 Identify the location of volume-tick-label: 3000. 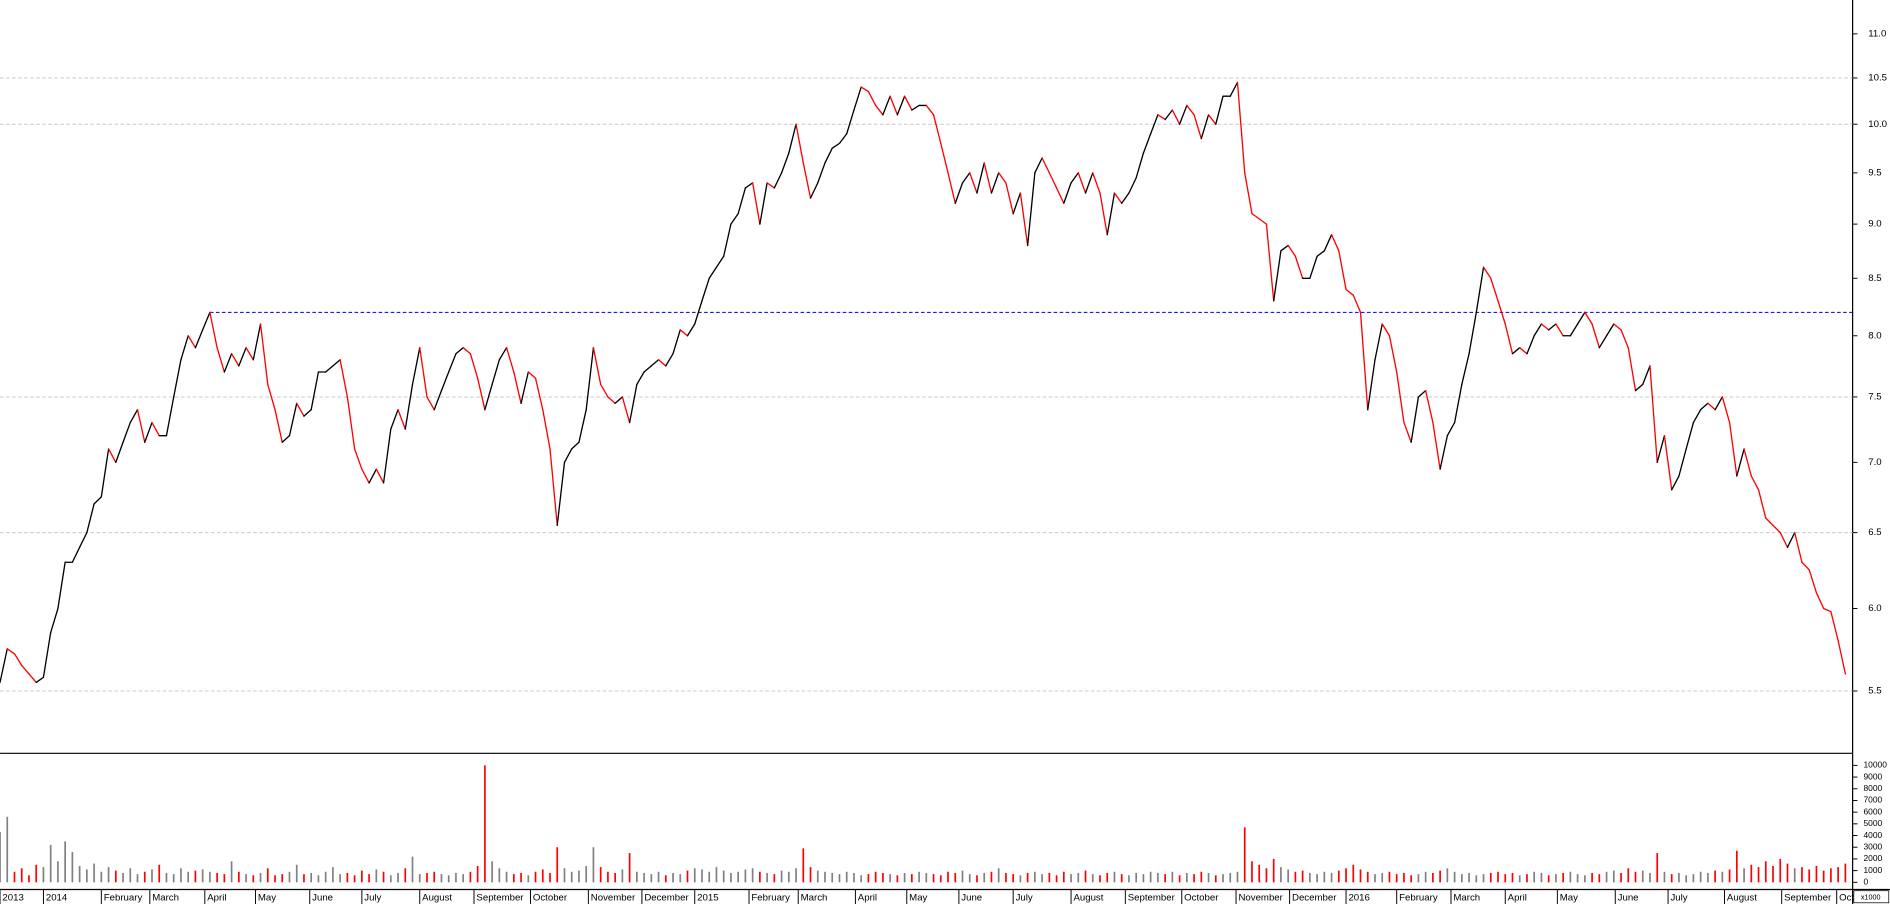
(1872, 846).